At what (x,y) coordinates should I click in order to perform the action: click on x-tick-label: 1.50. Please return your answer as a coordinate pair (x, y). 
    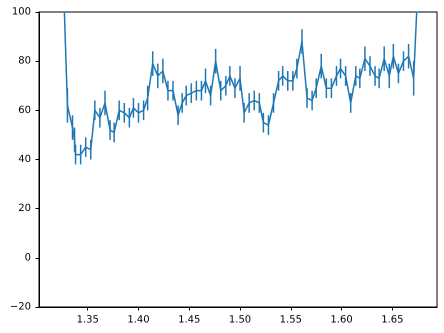
    Looking at the image, I should click on (240, 320).